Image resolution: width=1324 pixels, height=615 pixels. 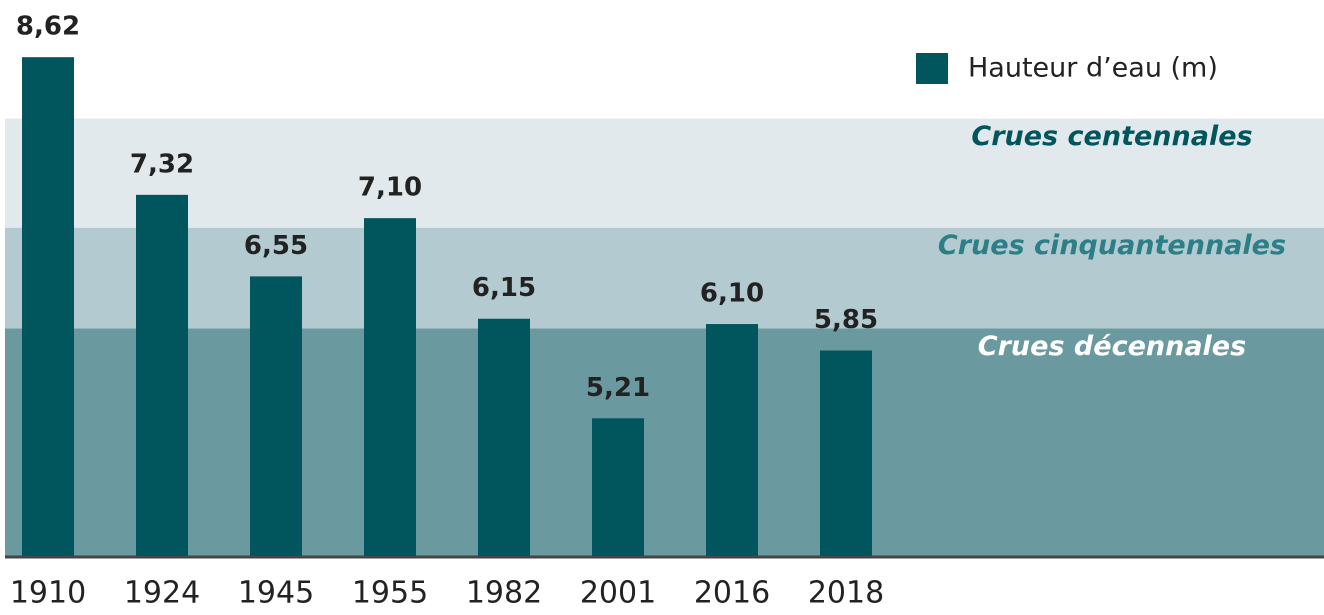 What do you see at coordinates (1093, 68) in the screenshot?
I see `legend-label: Hauteur d’eau (m)` at bounding box center [1093, 68].